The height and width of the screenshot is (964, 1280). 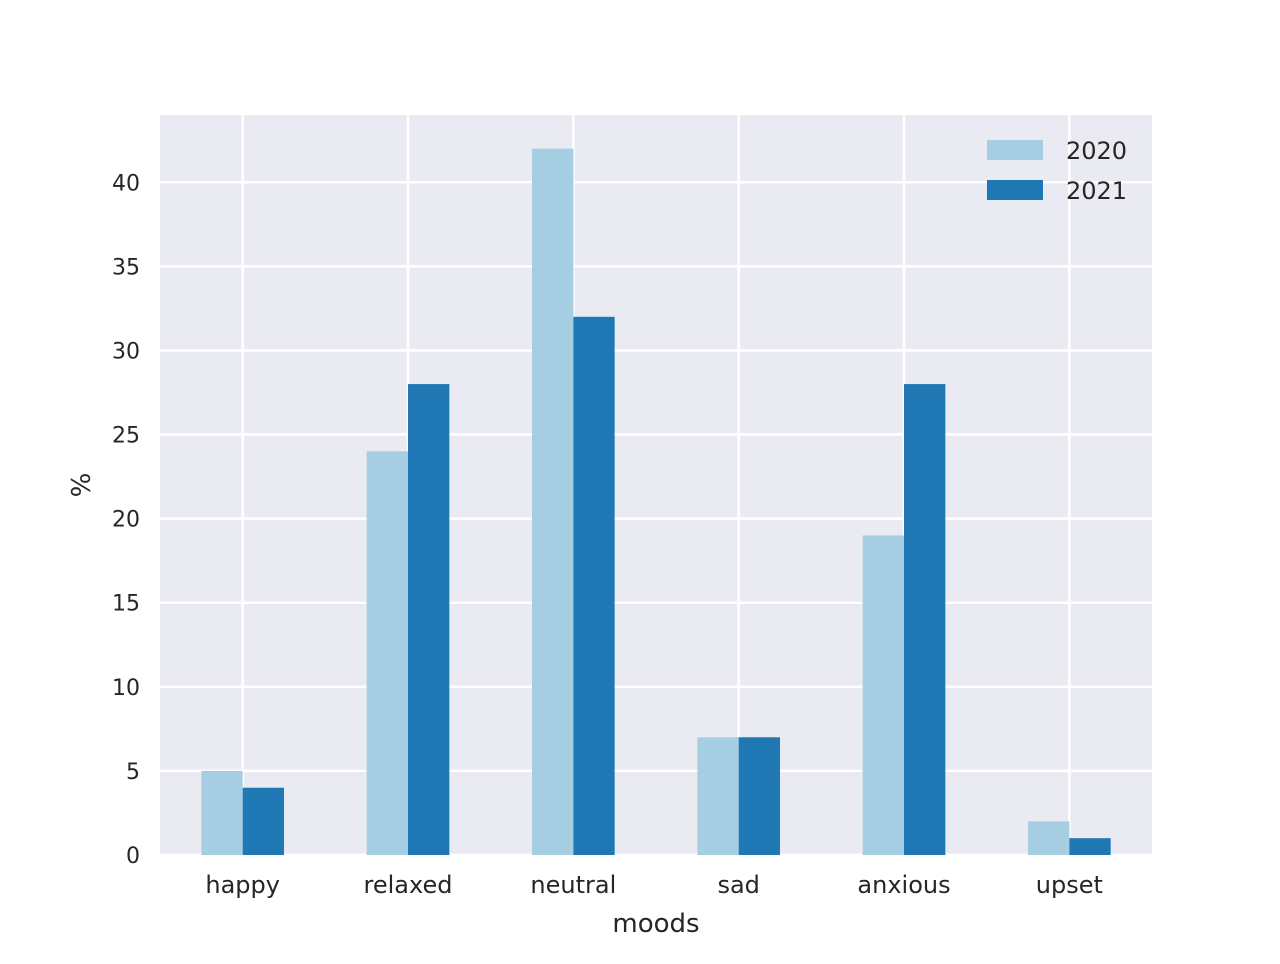 What do you see at coordinates (126, 604) in the screenshot?
I see `y-tick-label: 15` at bounding box center [126, 604].